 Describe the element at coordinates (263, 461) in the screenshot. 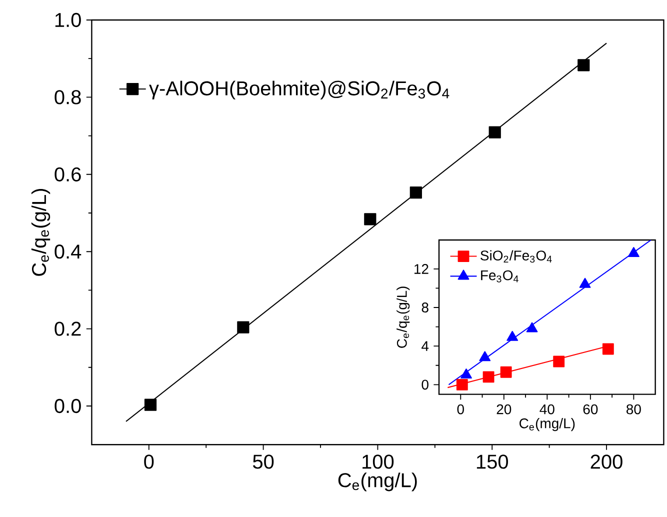

I see `x-tick-label: 50` at that location.